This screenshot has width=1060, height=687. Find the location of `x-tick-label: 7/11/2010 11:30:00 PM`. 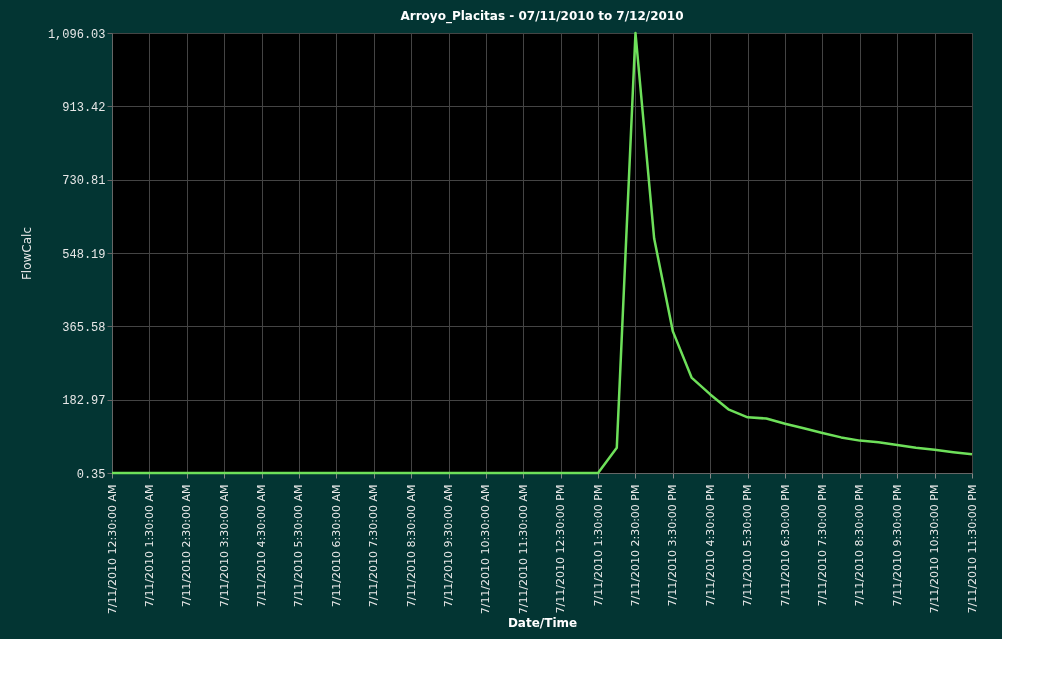

x-tick-label: 7/11/2010 11:30:00 PM is located at coordinates (972, 549).